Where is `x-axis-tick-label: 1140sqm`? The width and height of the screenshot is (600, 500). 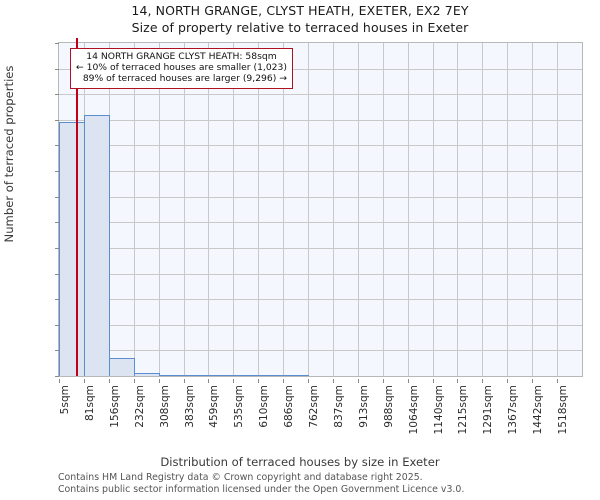 x-axis-tick-label: 1140sqm is located at coordinates (439, 410).